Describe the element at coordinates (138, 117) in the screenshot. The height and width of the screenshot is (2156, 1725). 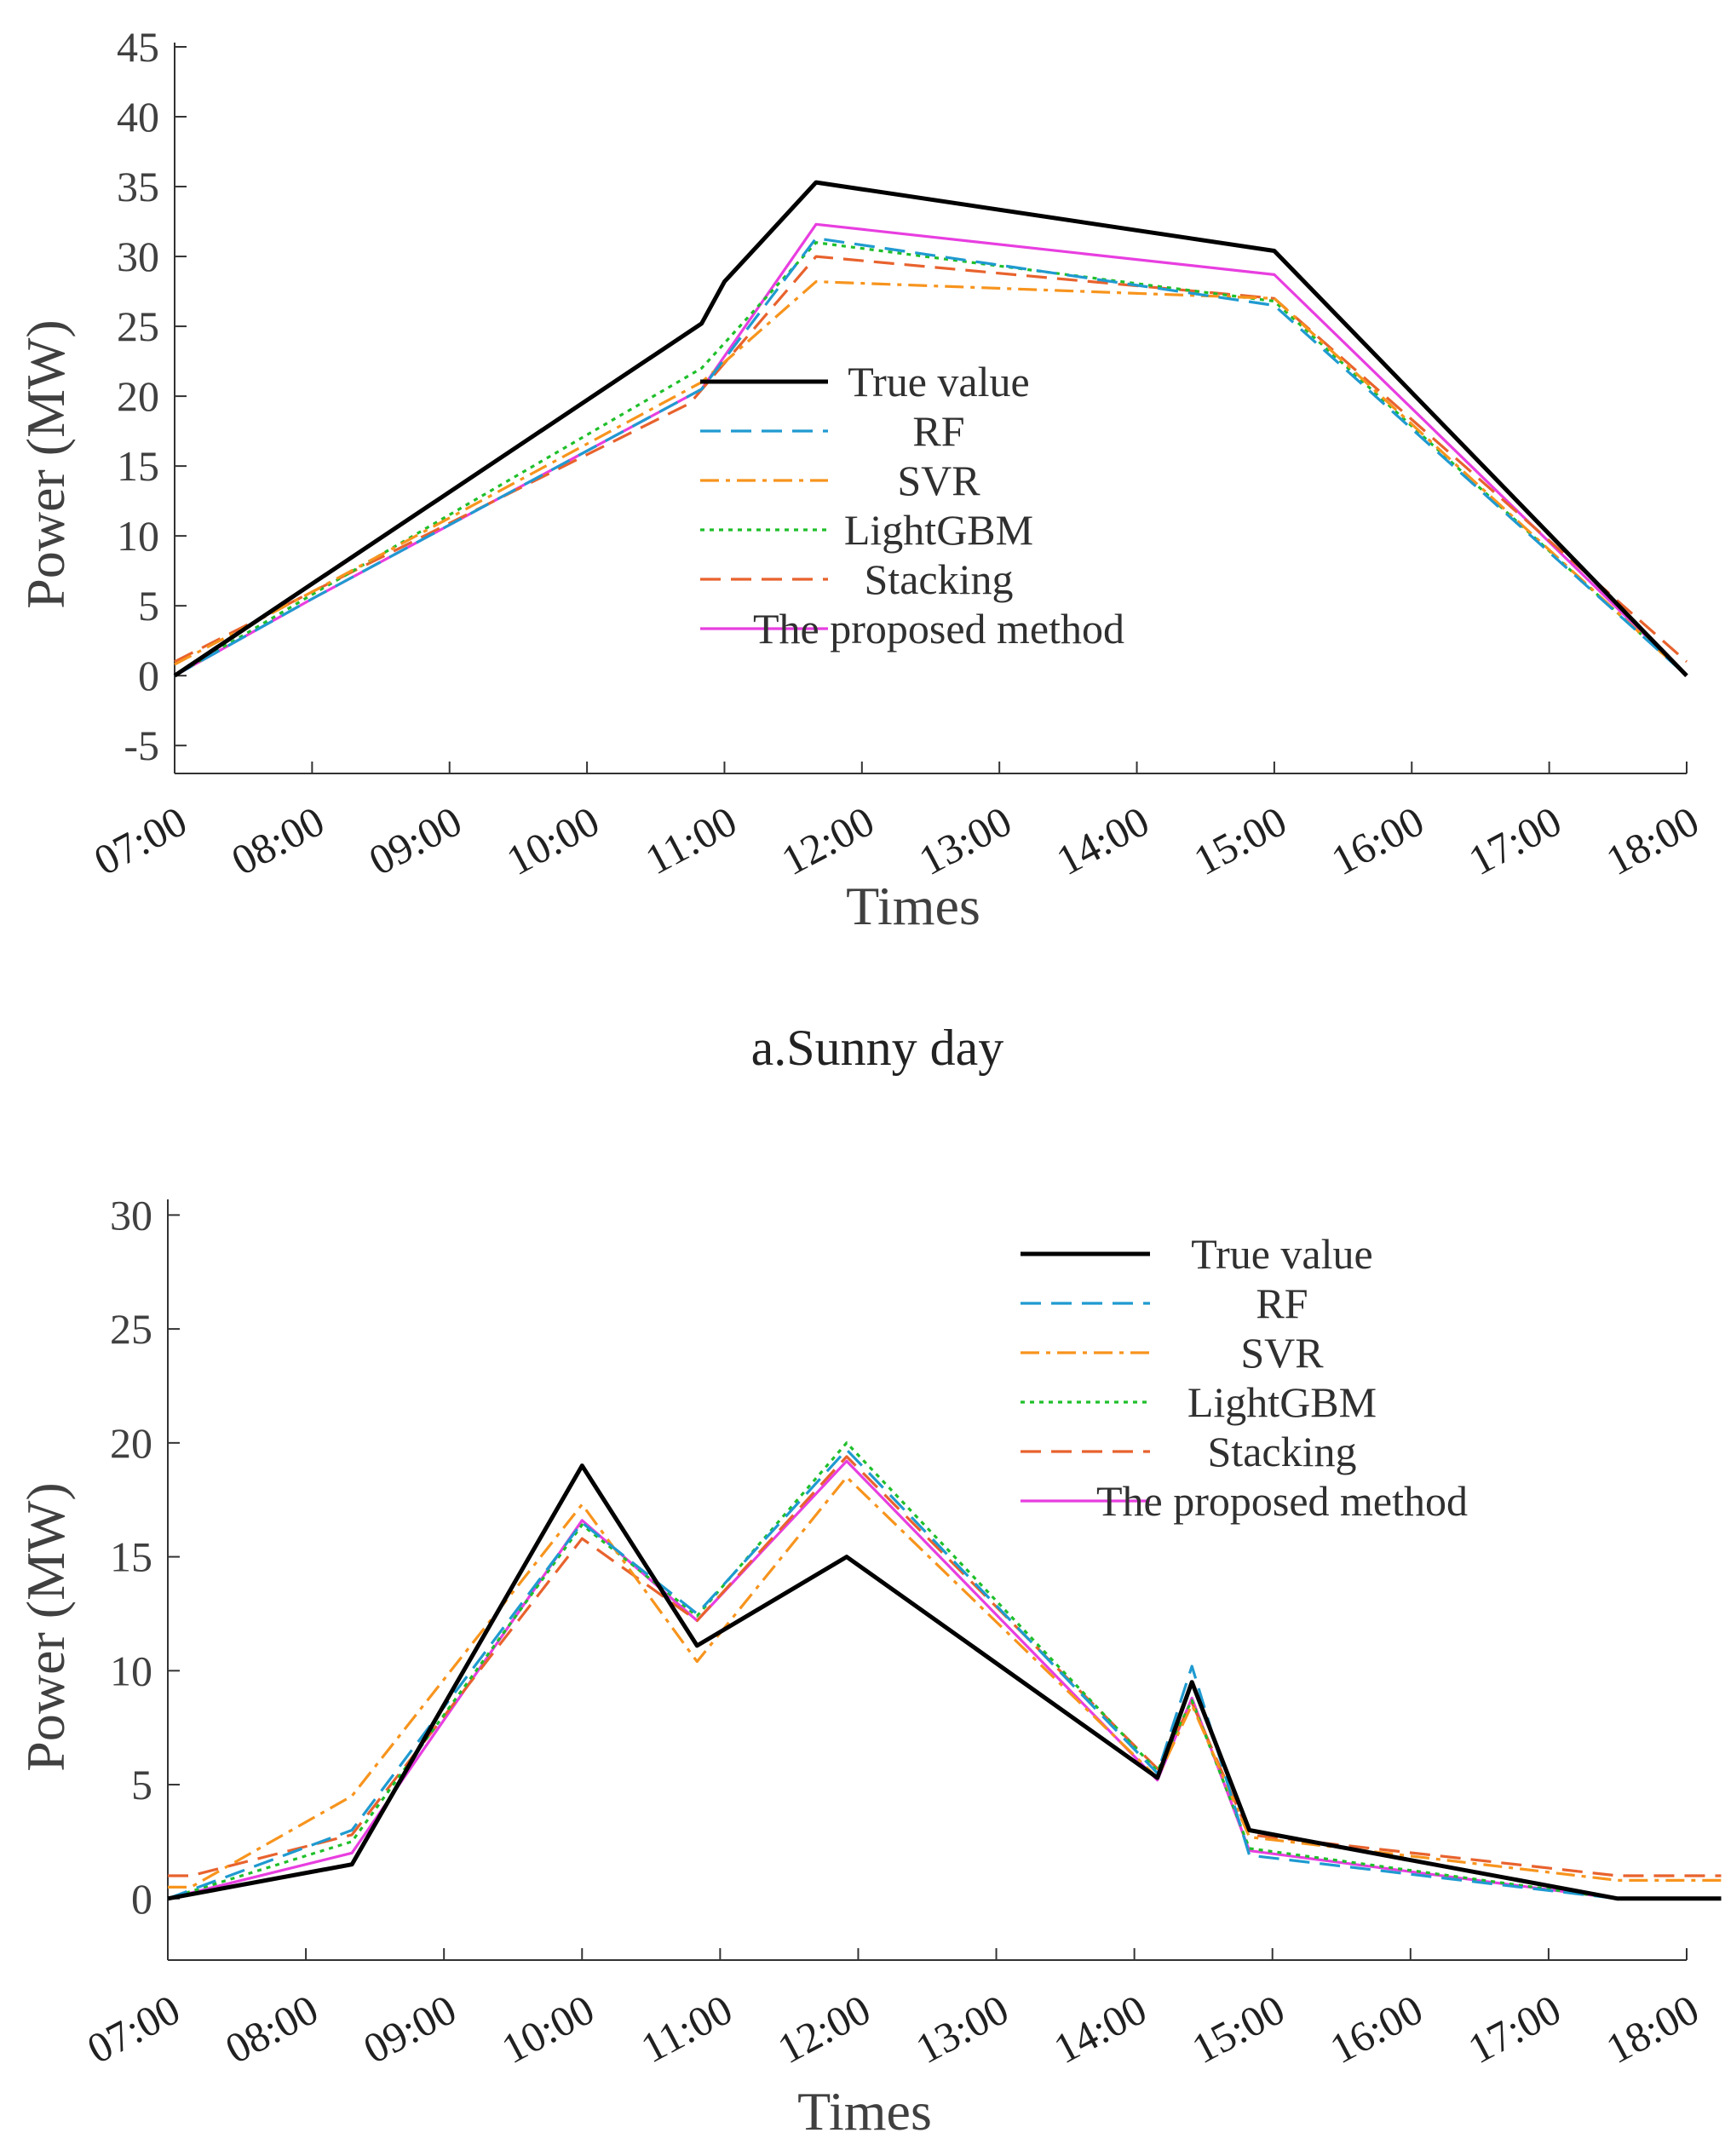
I see `y-tick-label: 40` at that location.